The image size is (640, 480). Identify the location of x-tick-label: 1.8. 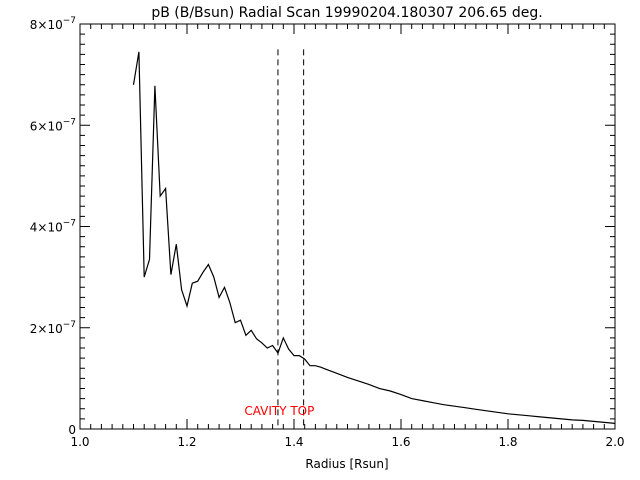
(507, 442).